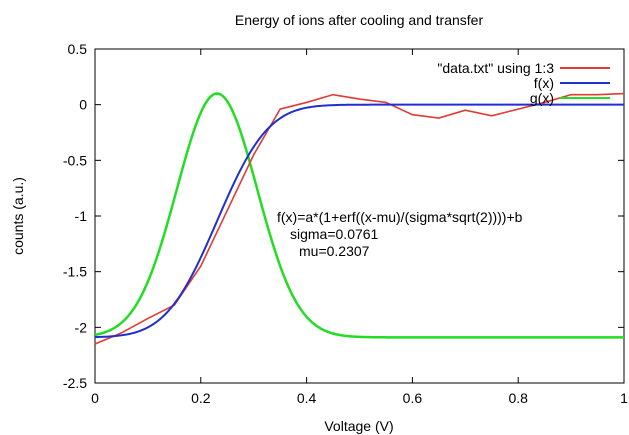 This screenshot has width=629, height=435. I want to click on legend-label-g: g(x), so click(542, 98).